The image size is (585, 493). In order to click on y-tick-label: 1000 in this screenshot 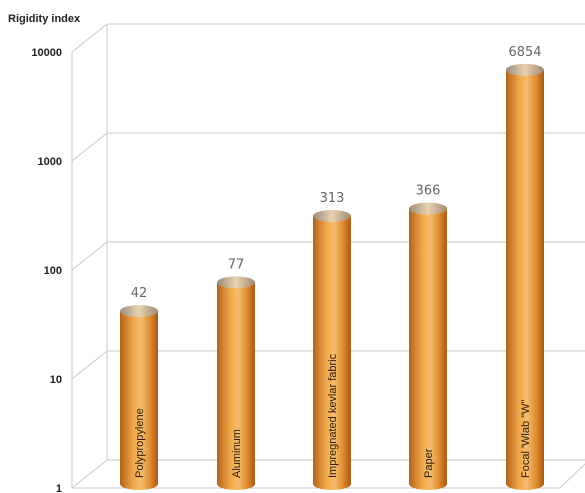, I will do `click(50, 162)`.